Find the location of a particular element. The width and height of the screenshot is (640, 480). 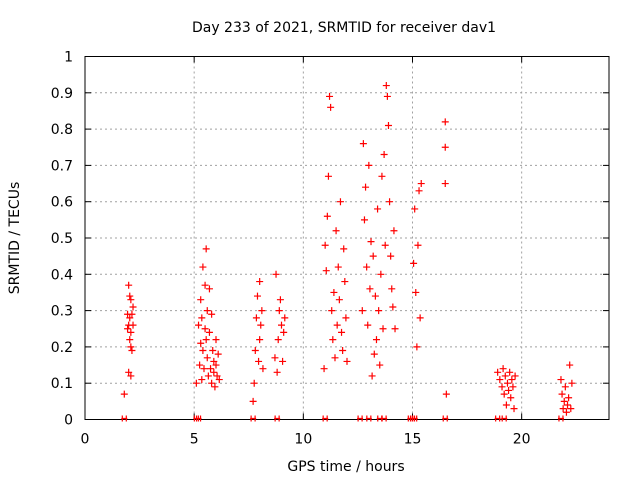

y-tick-label: 0 is located at coordinates (68, 421).